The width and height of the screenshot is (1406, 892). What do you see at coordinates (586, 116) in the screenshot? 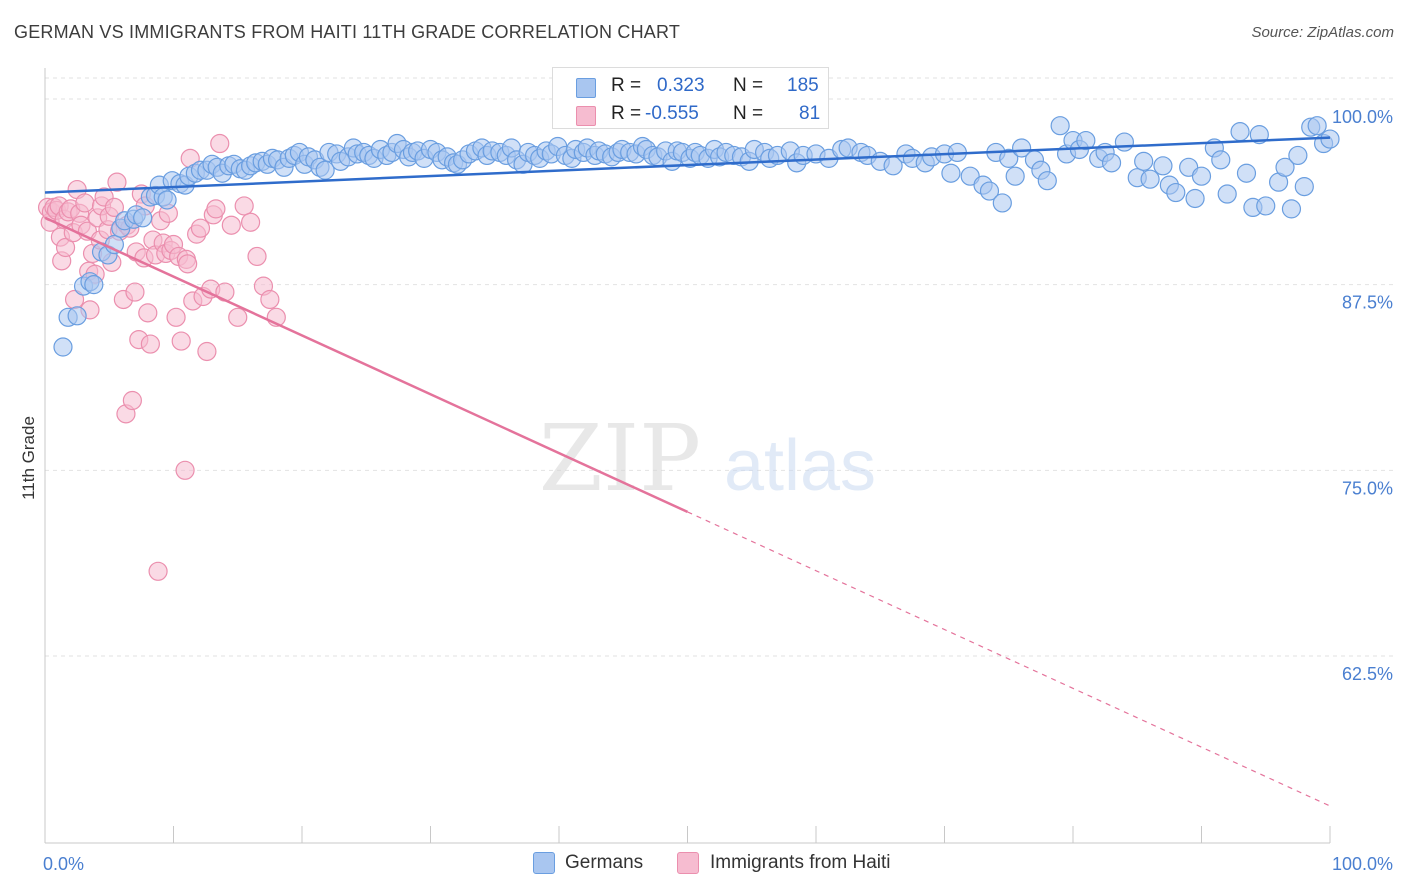
I see `haiti-swatch` at bounding box center [586, 116].